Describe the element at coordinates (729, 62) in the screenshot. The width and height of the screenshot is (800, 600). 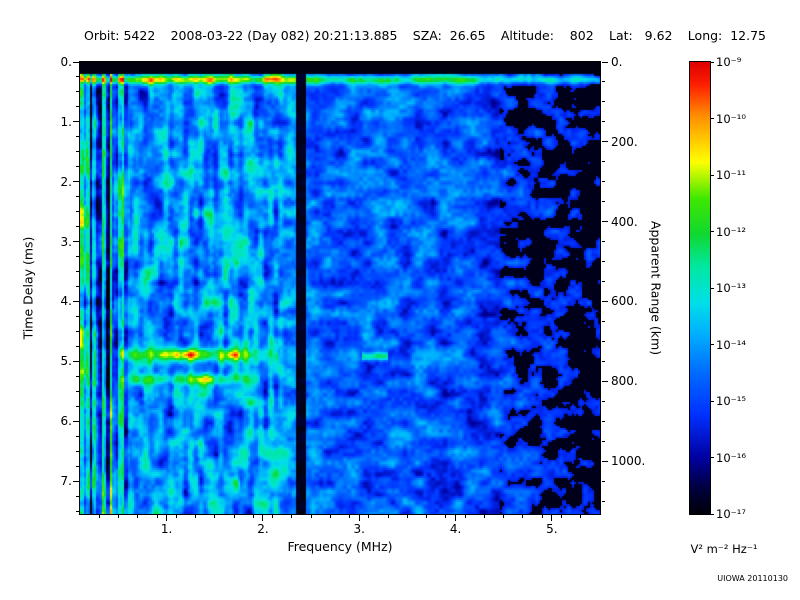
I see `colorbar-tick-label: 10⁻⁹` at that location.